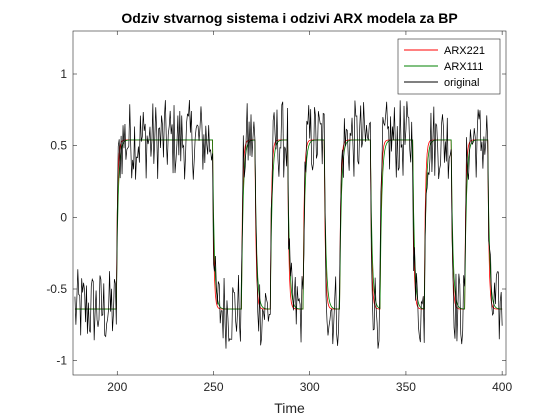 The width and height of the screenshot is (560, 420). What do you see at coordinates (464, 51) in the screenshot?
I see `legend-label-arx221: ARX221` at bounding box center [464, 51].